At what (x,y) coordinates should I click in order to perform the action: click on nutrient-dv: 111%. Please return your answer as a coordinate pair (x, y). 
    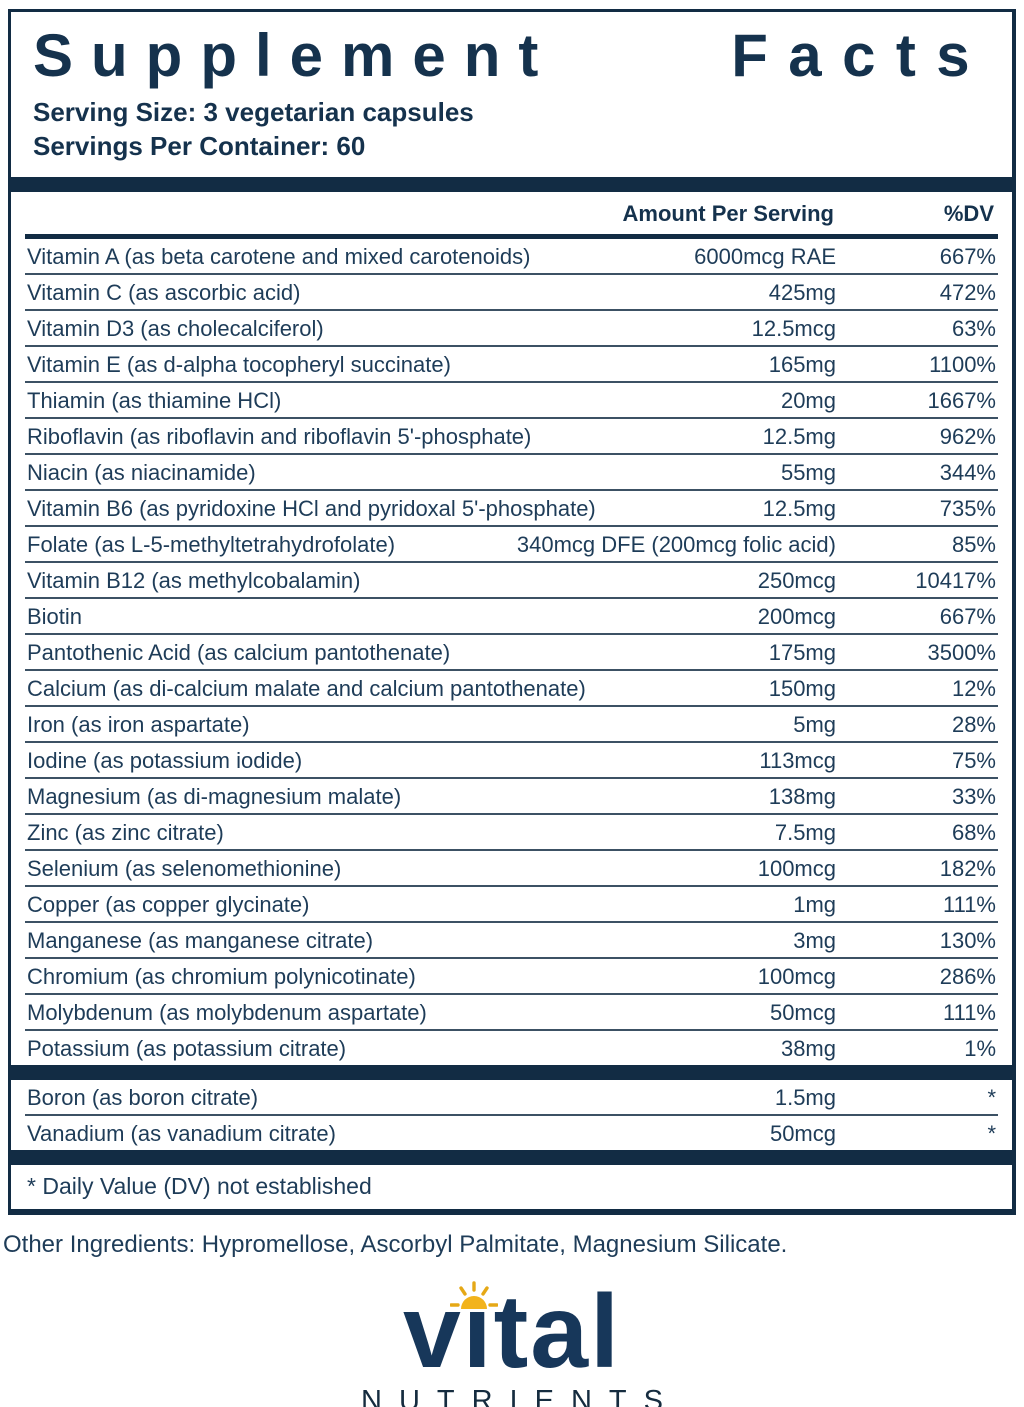
    Looking at the image, I should click on (969, 1012).